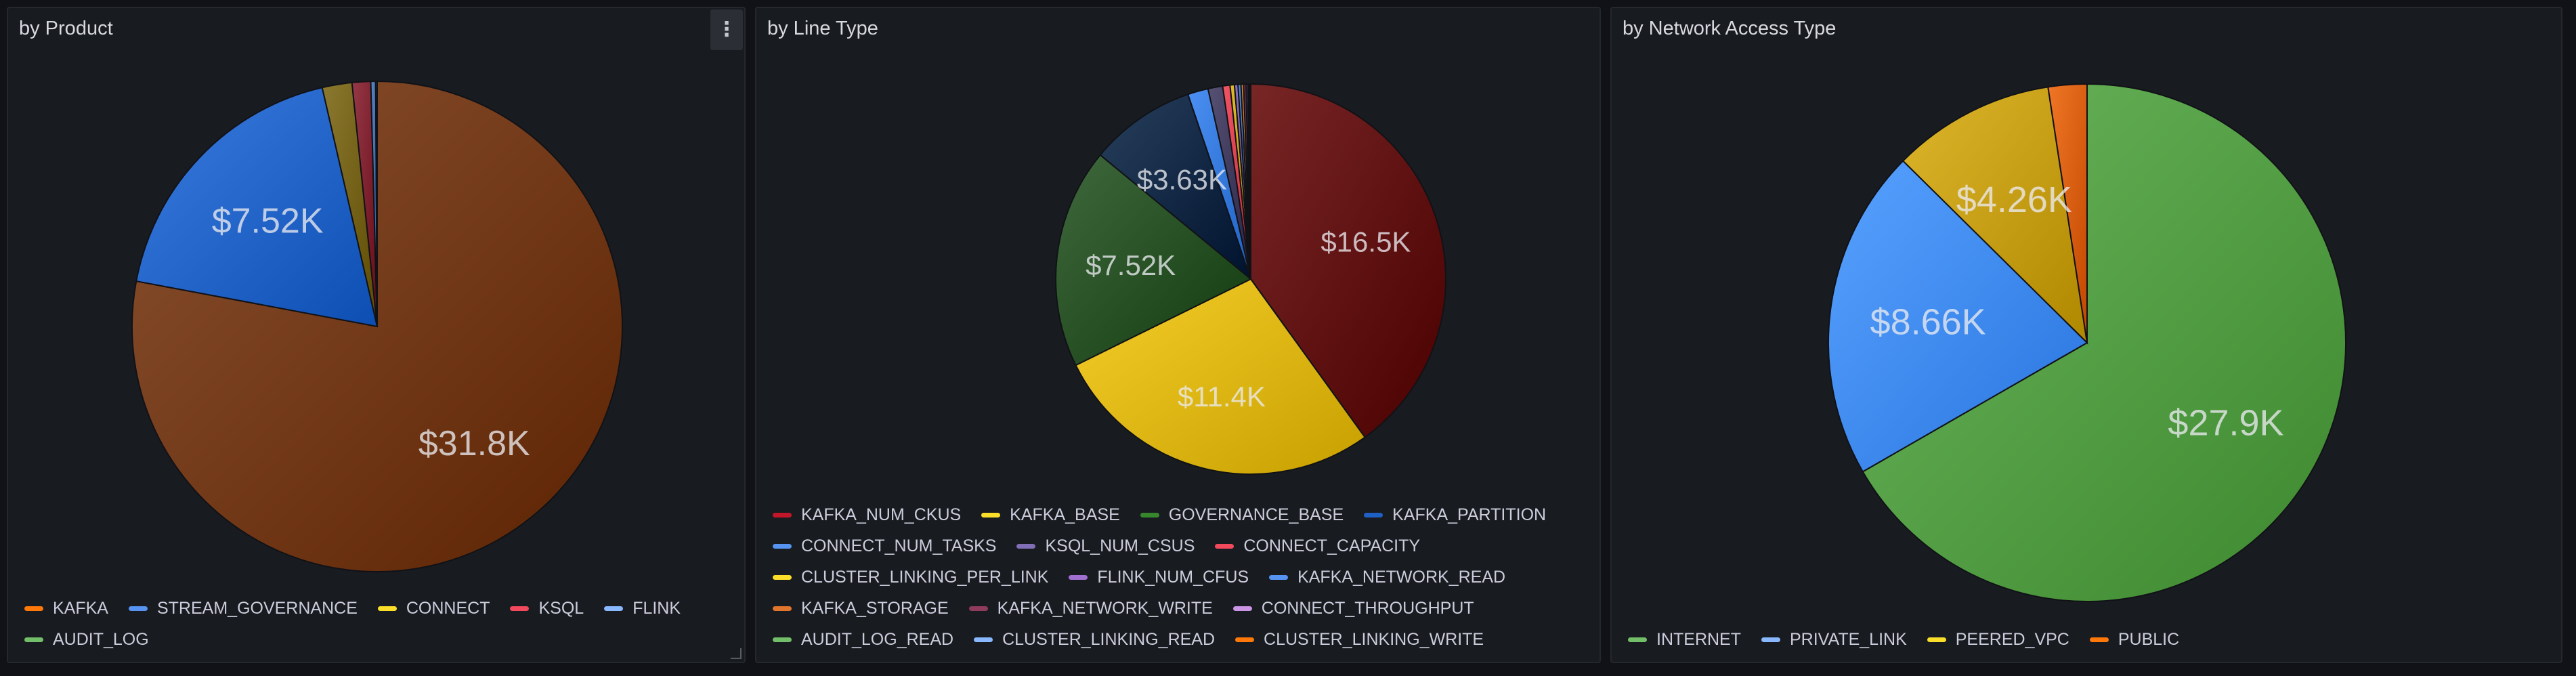 The width and height of the screenshot is (2576, 676). Describe the element at coordinates (642, 608) in the screenshot. I see `legend-item-flink: FLINK` at that location.